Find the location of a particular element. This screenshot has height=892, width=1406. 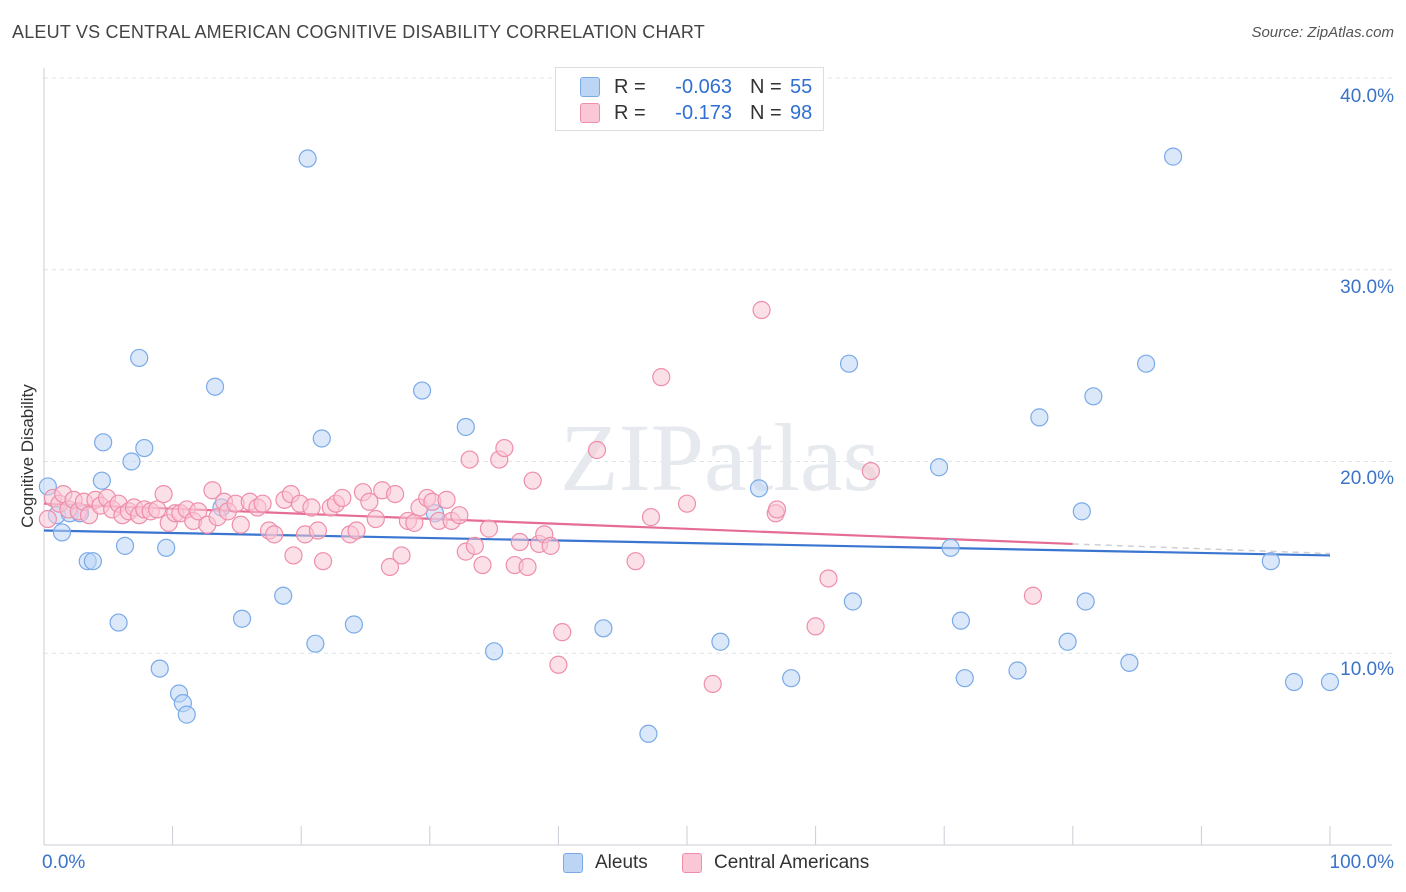

legend-item-central-americans: Central Americans is located at coordinates (775, 863).